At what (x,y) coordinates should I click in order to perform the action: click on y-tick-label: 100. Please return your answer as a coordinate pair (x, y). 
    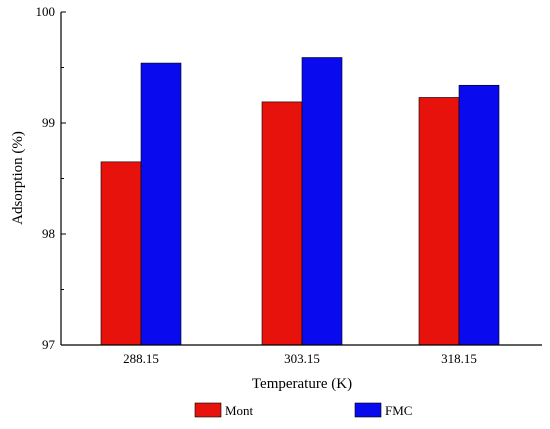
    Looking at the image, I should click on (46, 11).